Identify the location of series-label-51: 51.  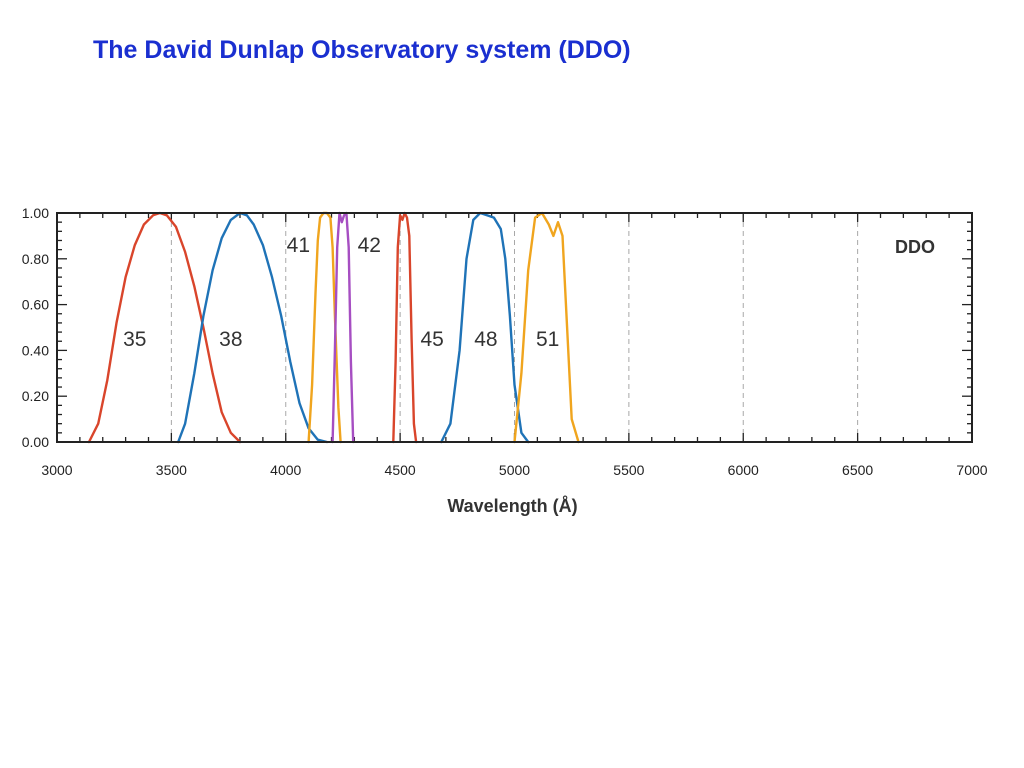
(547, 339).